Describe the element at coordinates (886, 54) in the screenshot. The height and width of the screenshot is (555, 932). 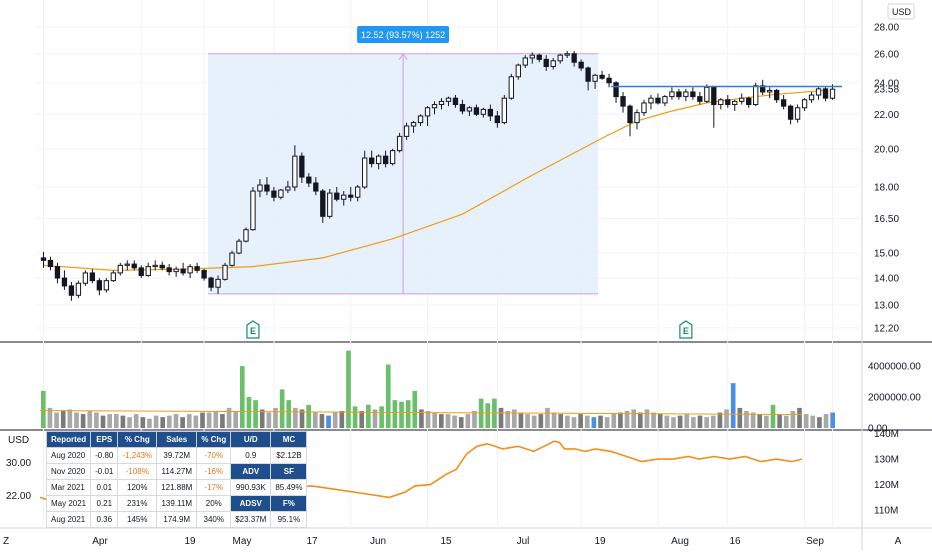
I see `price-tick-label: 26.00` at that location.